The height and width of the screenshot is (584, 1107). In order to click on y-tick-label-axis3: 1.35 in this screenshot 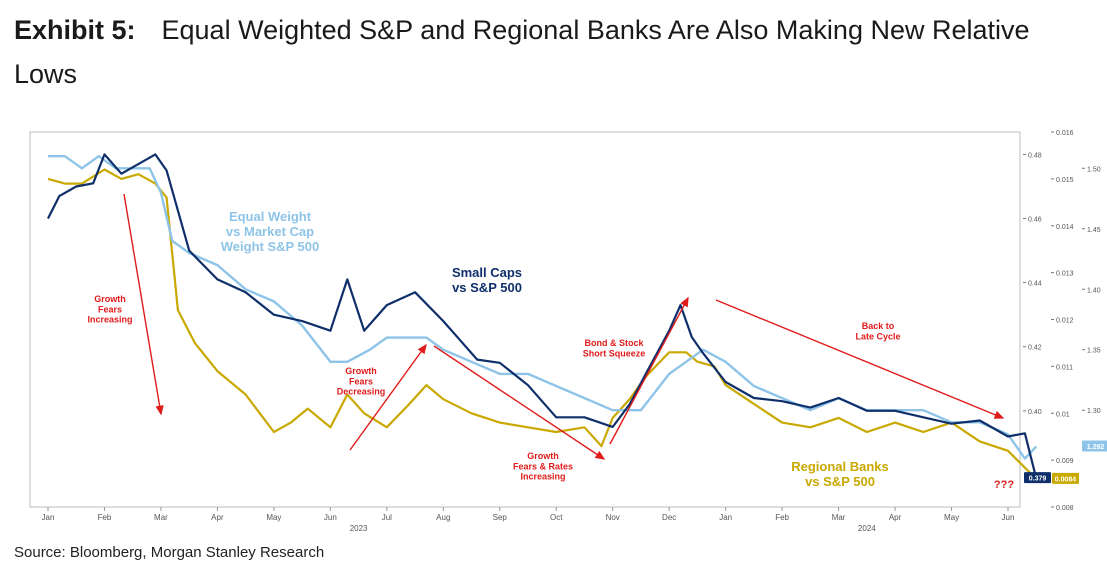, I will do `click(1094, 351)`.